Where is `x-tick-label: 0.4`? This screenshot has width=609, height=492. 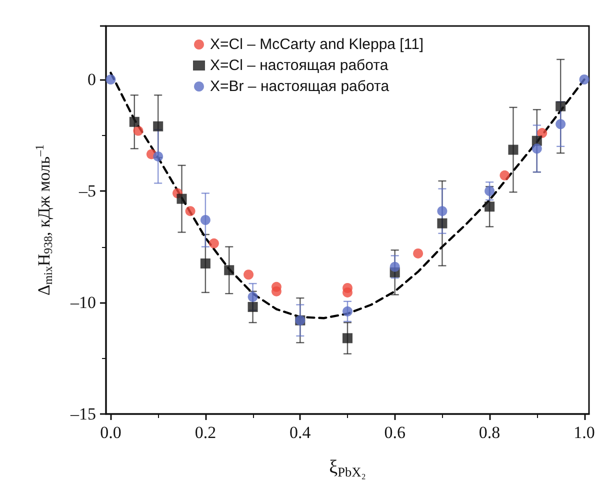 x-tick-label: 0.4 is located at coordinates (301, 432).